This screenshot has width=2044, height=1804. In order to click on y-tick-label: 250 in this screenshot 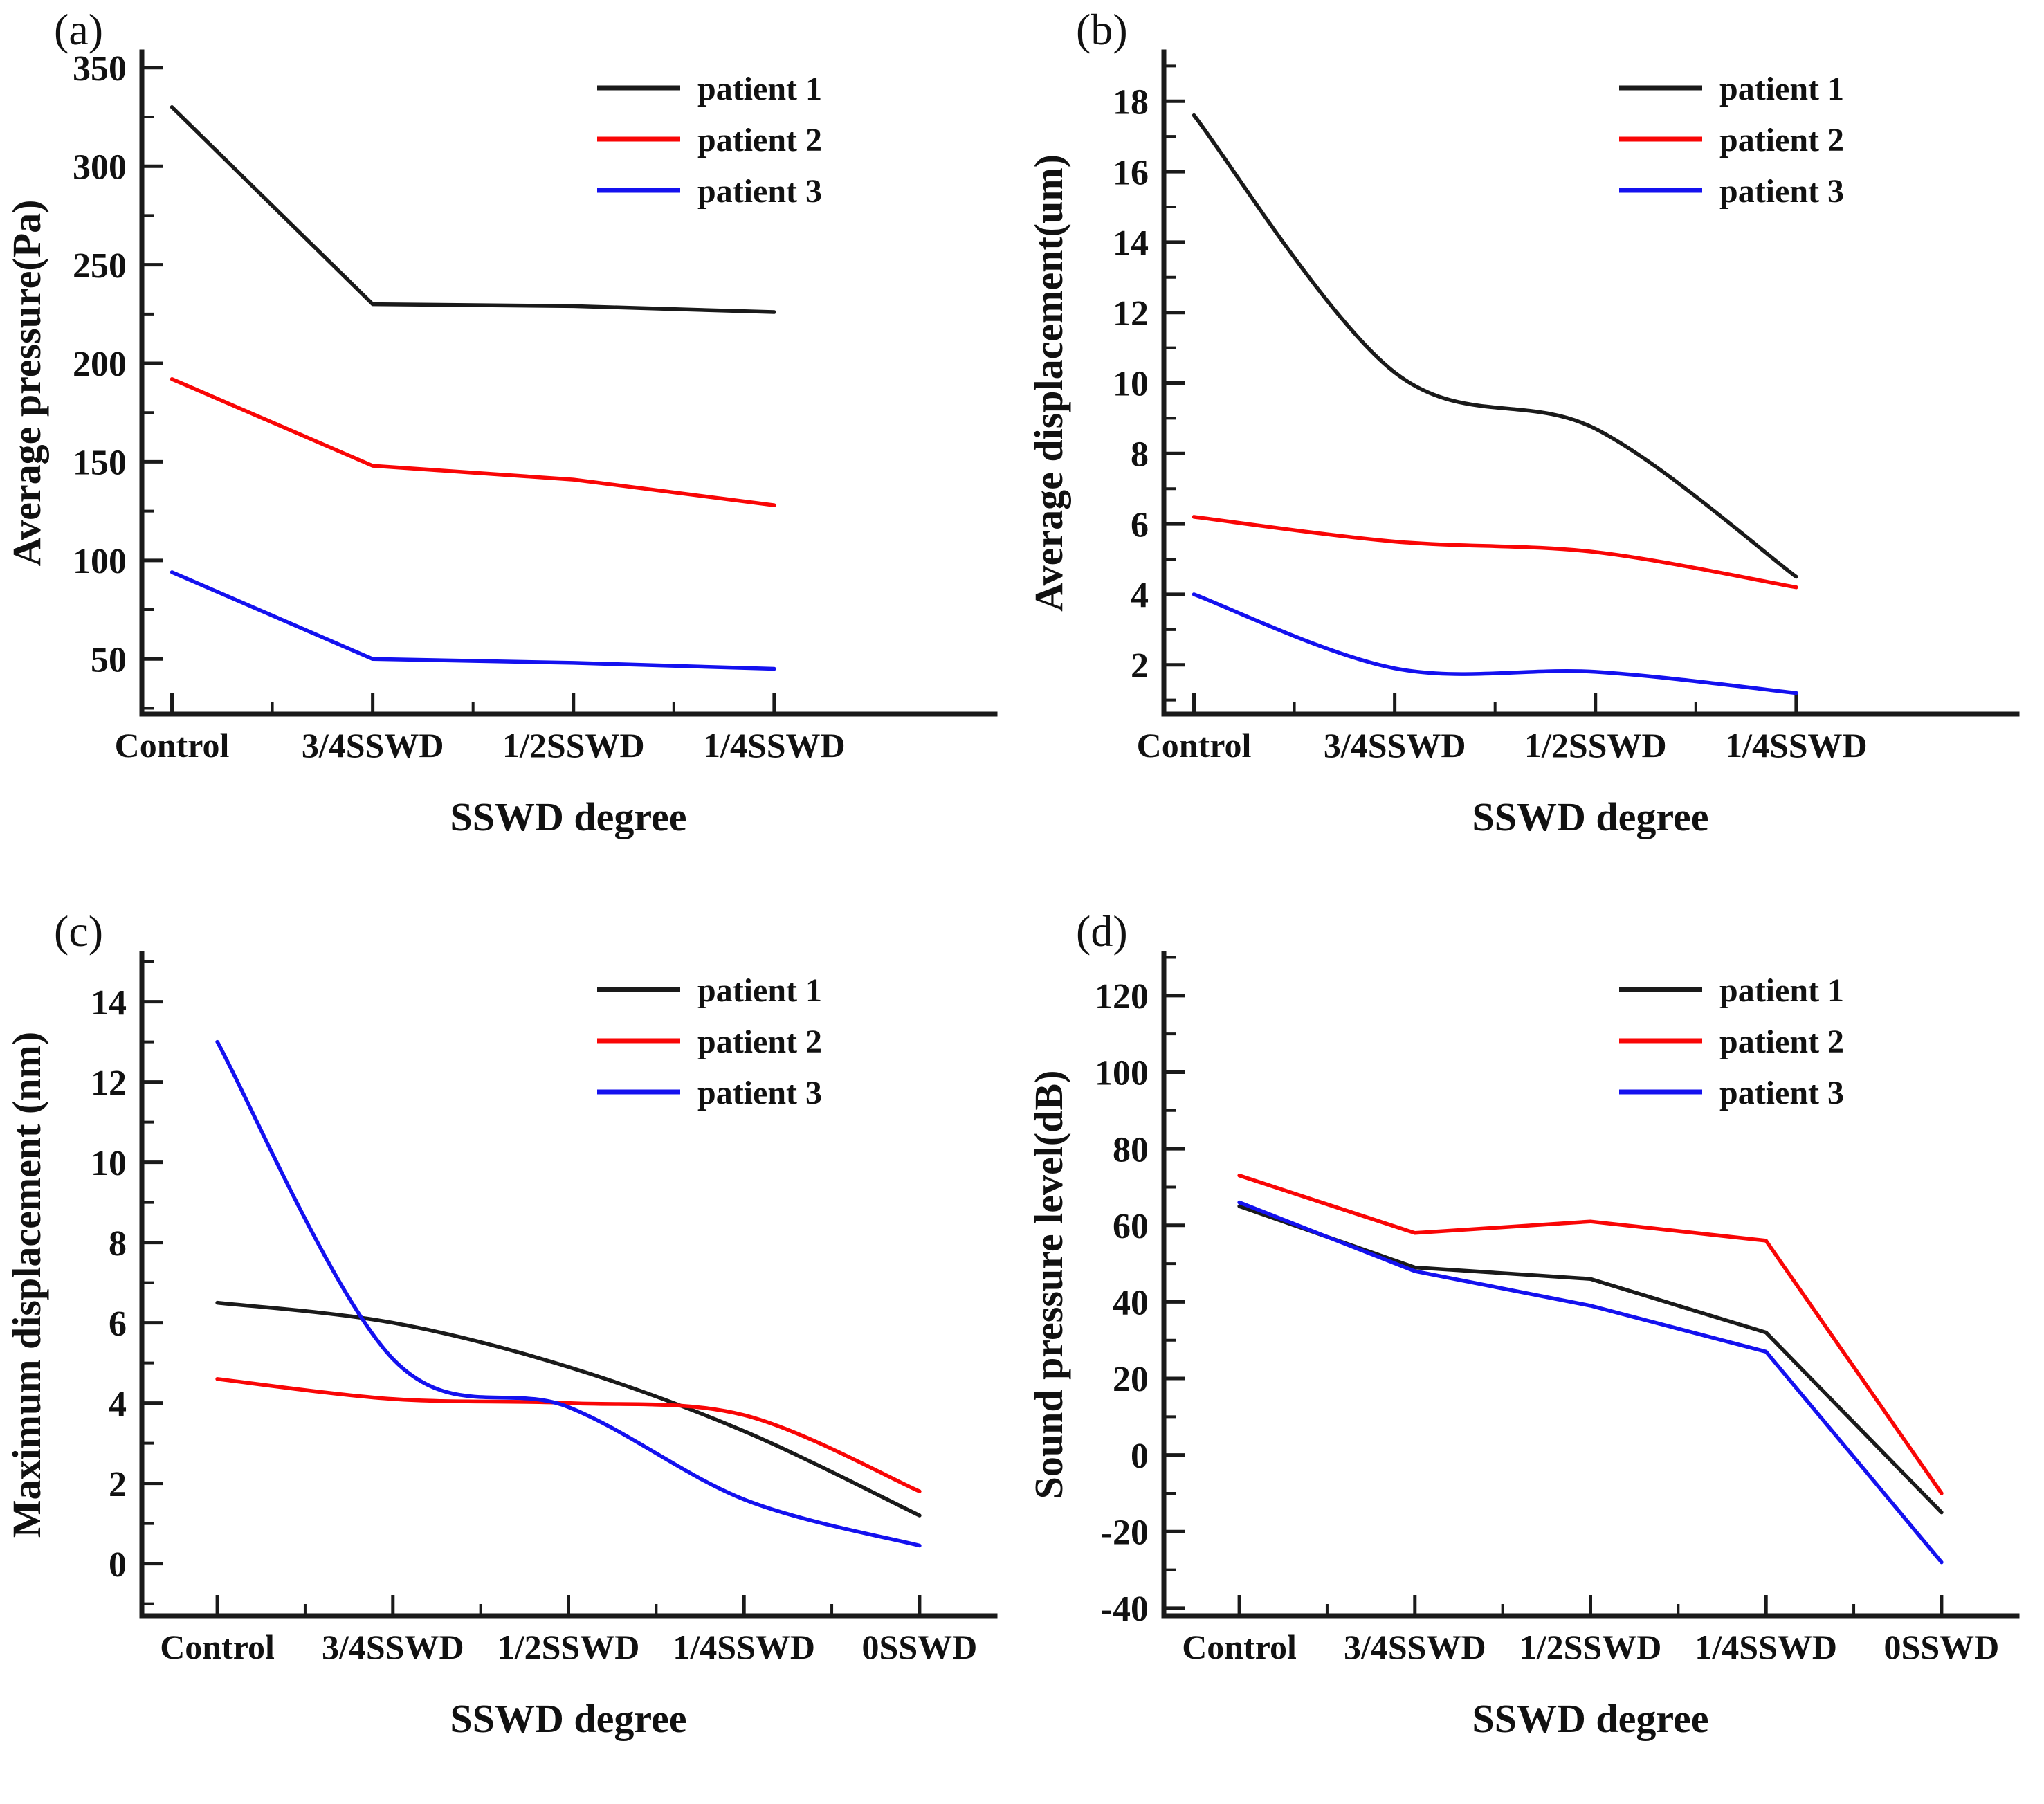, I will do `click(100, 266)`.